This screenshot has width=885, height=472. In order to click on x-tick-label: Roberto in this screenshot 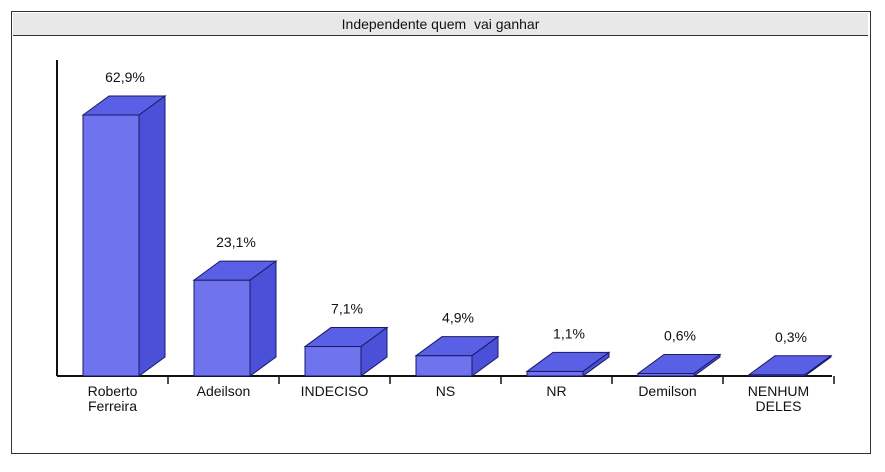, I will do `click(113, 391)`.